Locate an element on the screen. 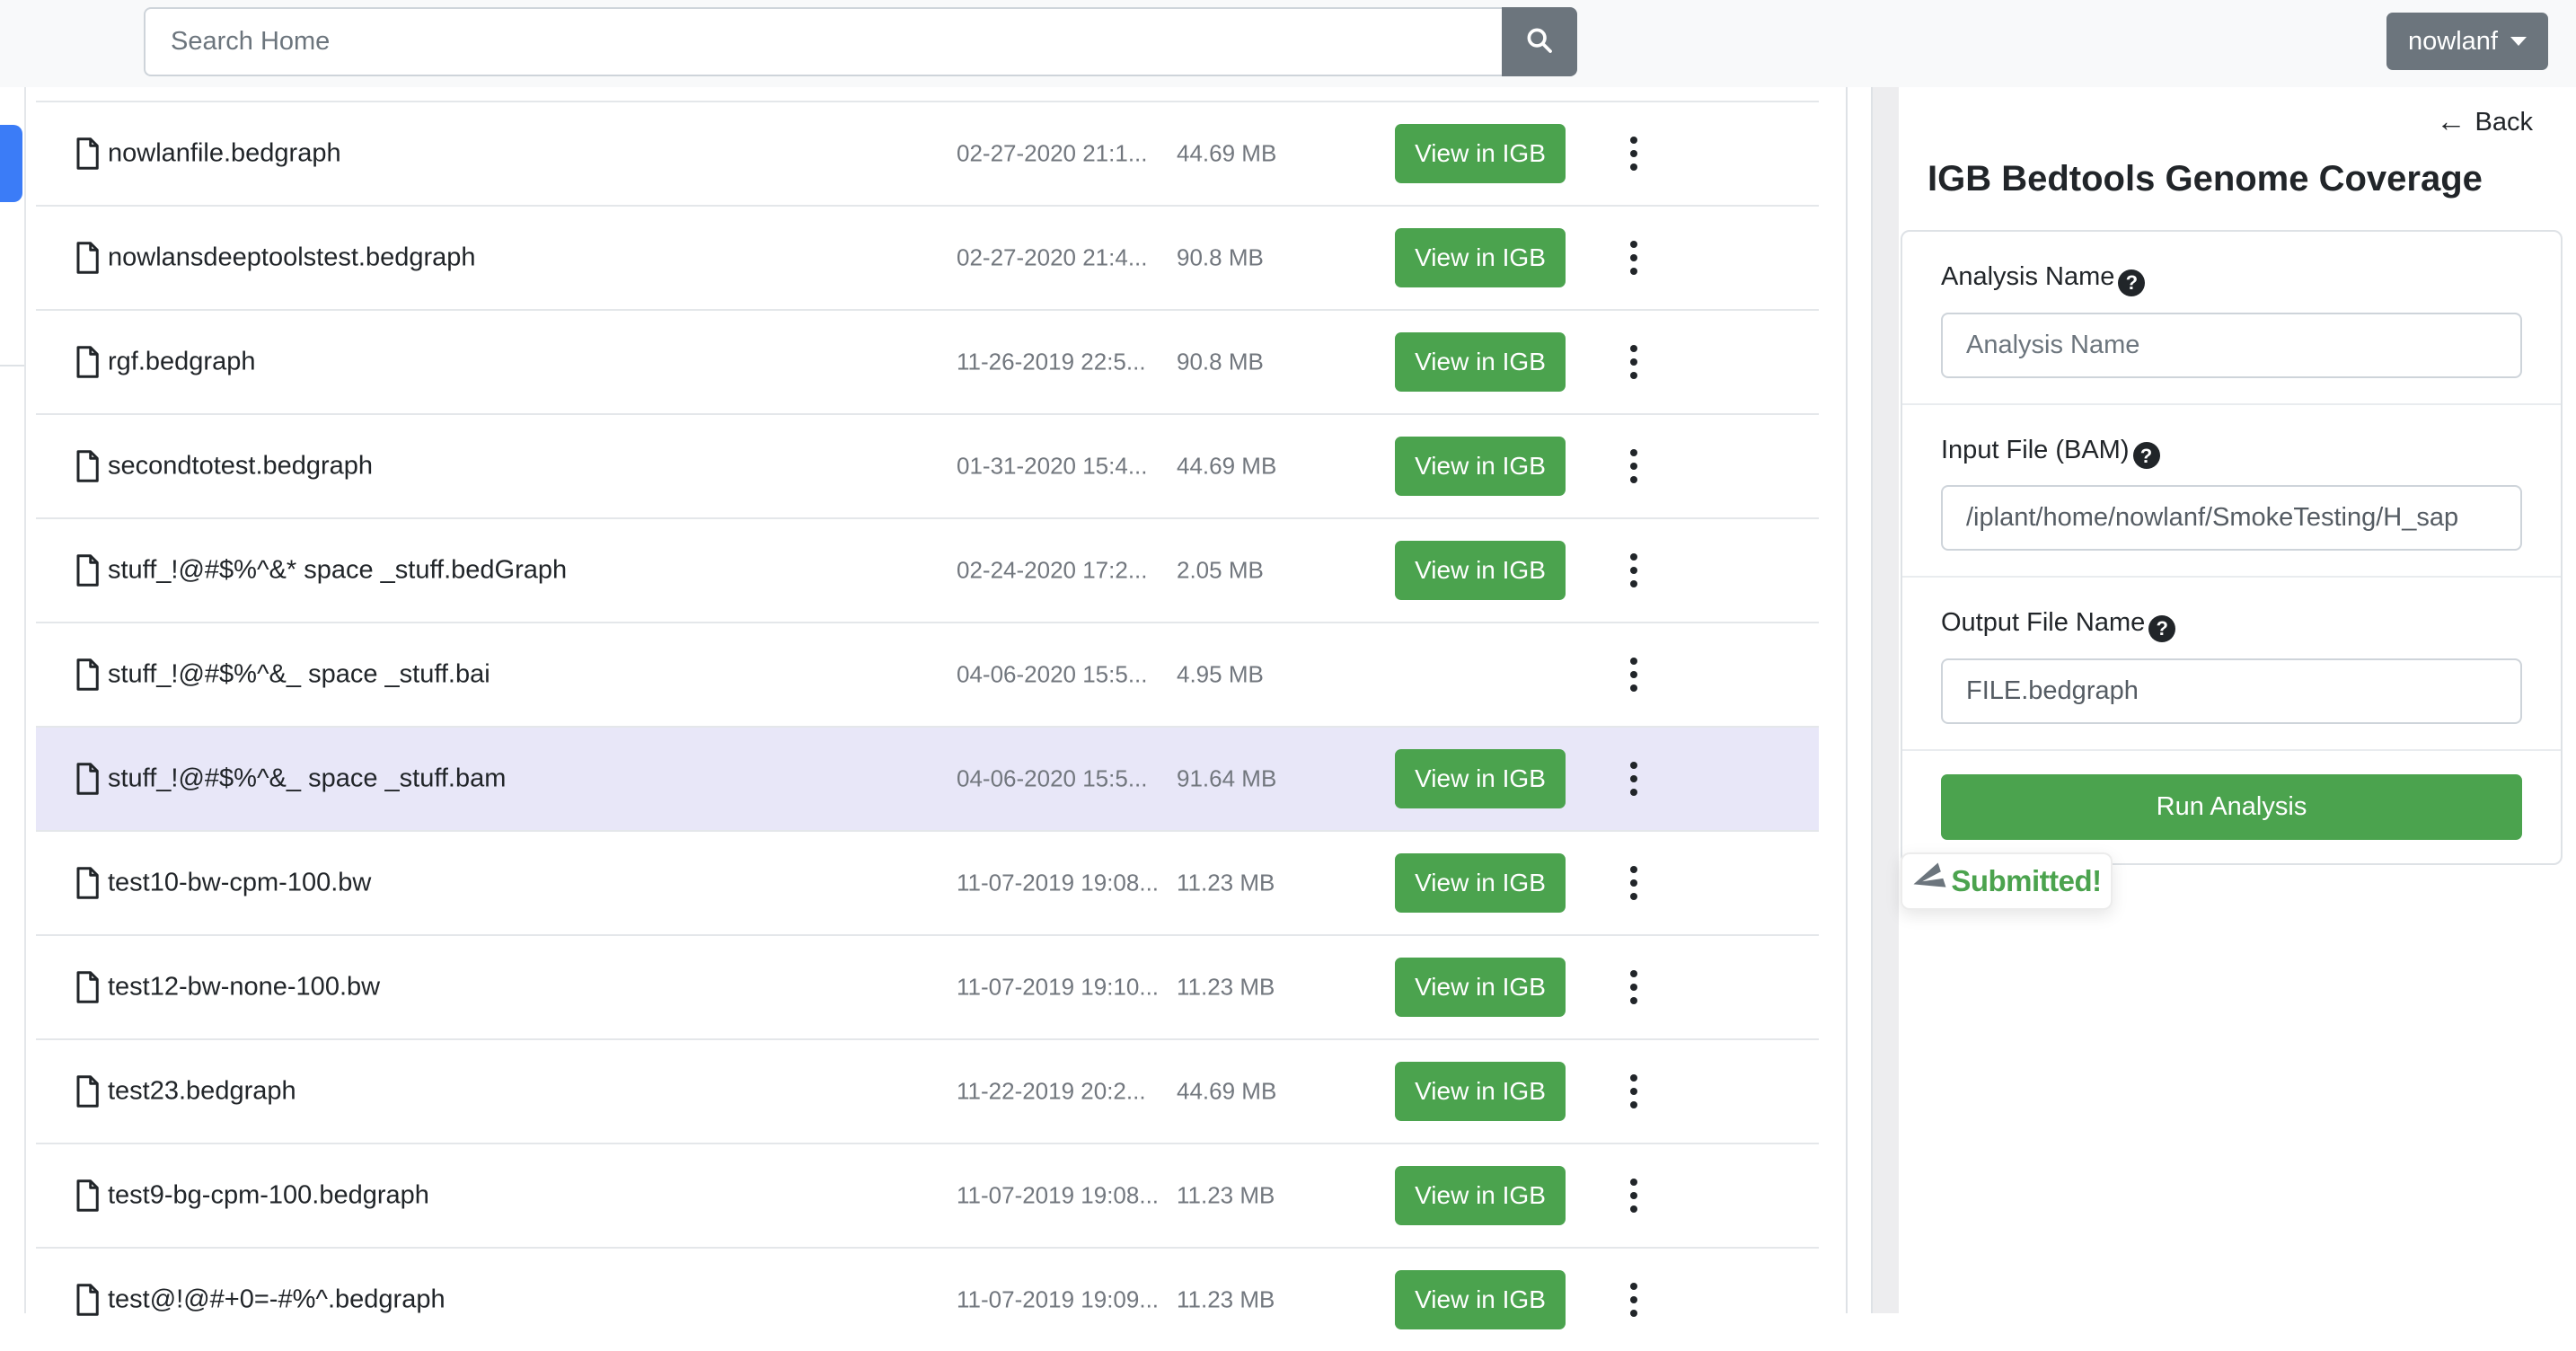 This screenshot has width=2576, height=1351. search-button is located at coordinates (1539, 41).